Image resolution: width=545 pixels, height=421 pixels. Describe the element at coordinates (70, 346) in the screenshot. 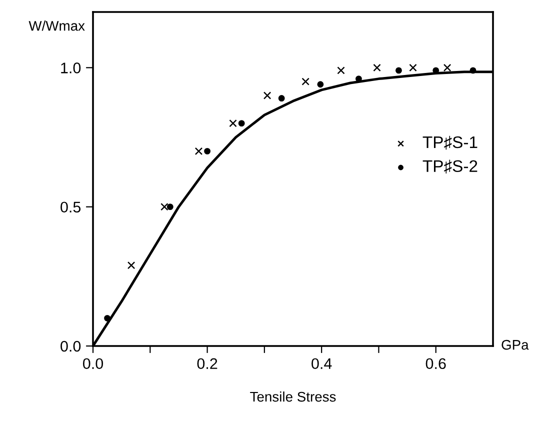

I see `y-tick-label: 0.0` at that location.